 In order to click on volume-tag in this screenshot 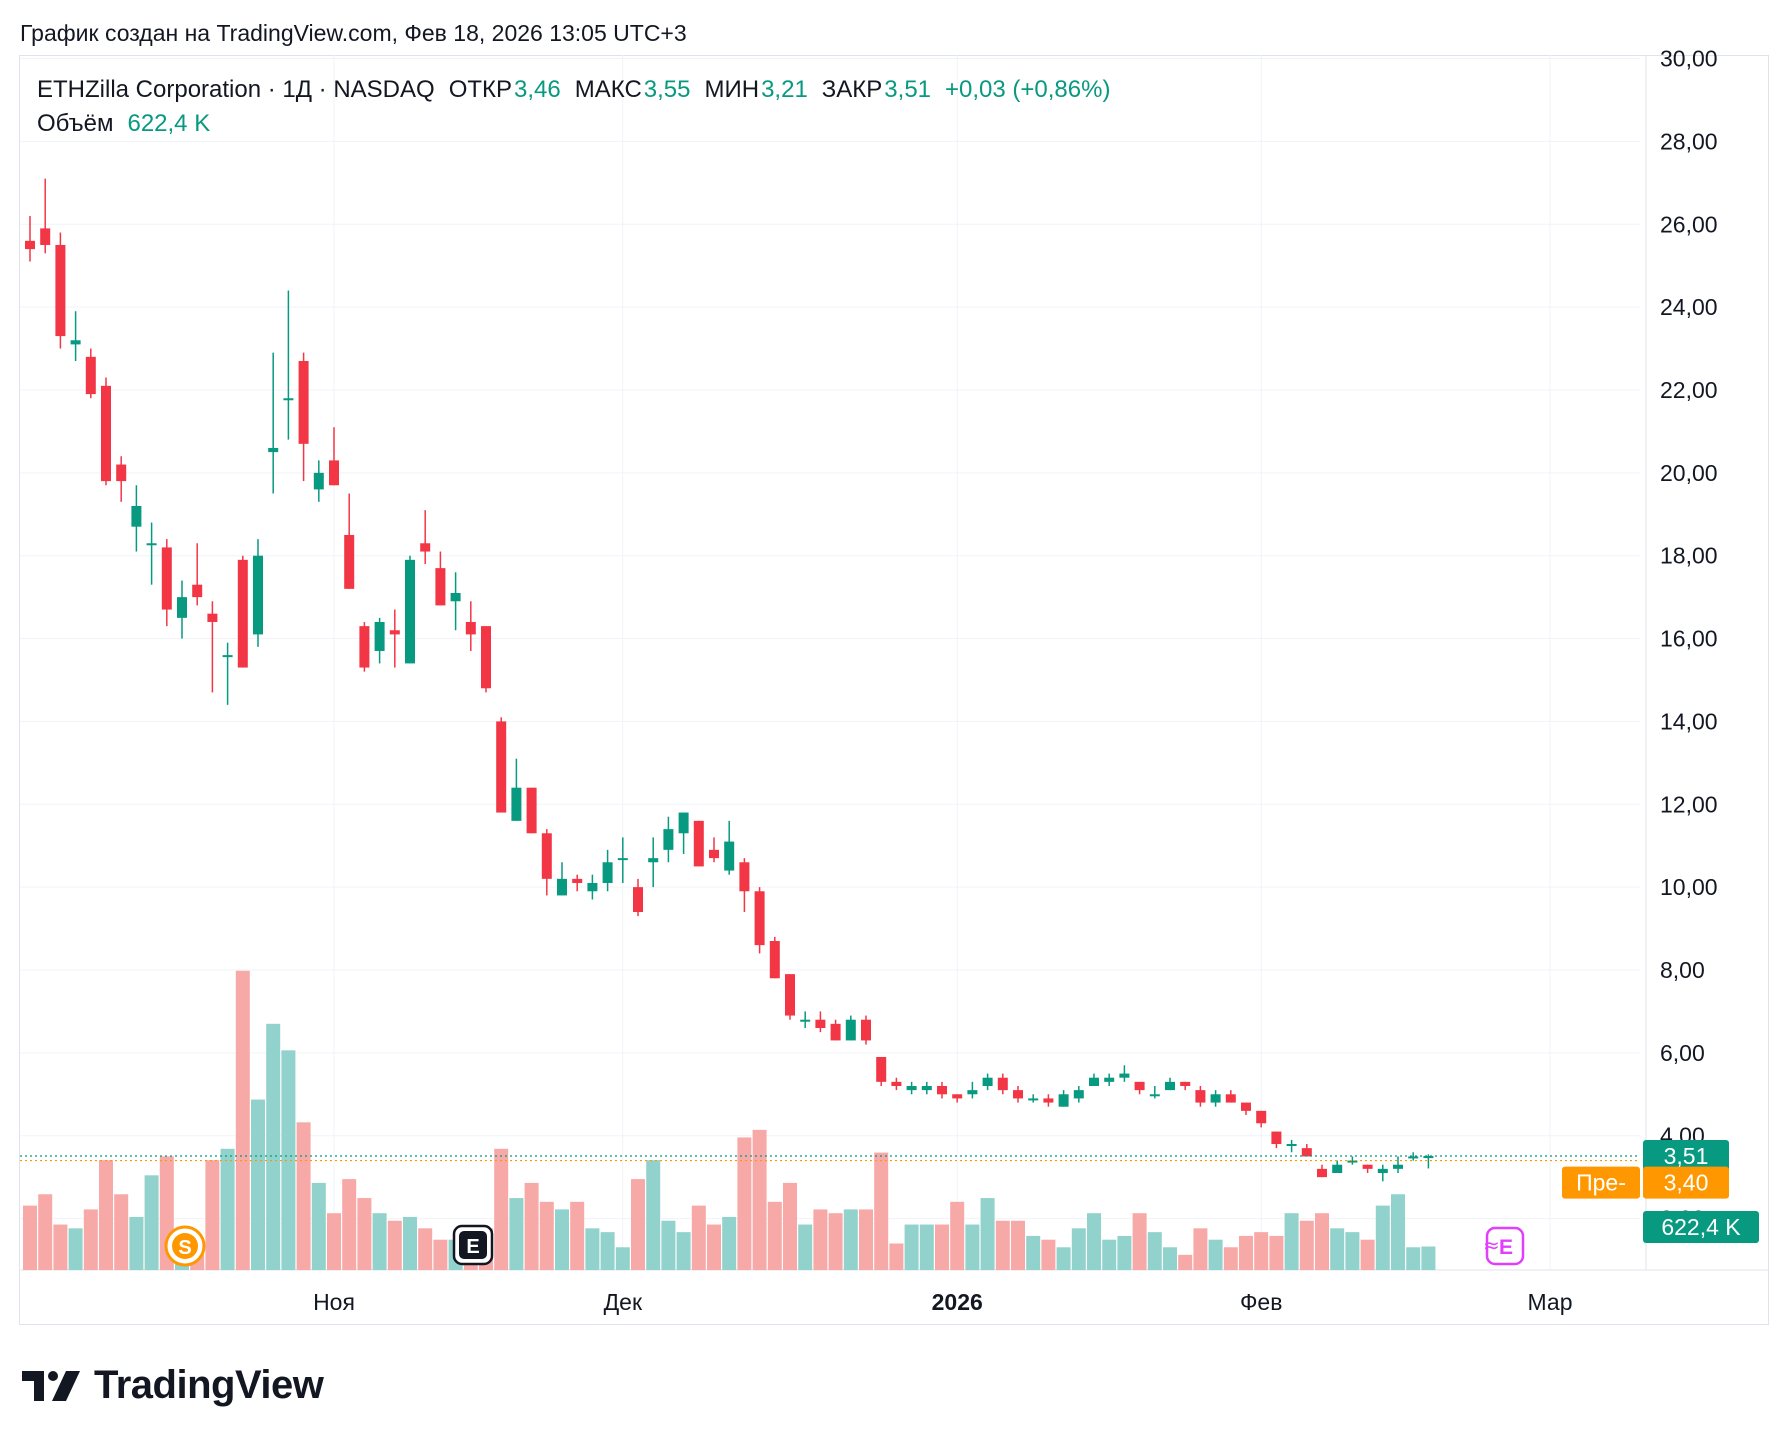, I will do `click(1701, 1227)`.